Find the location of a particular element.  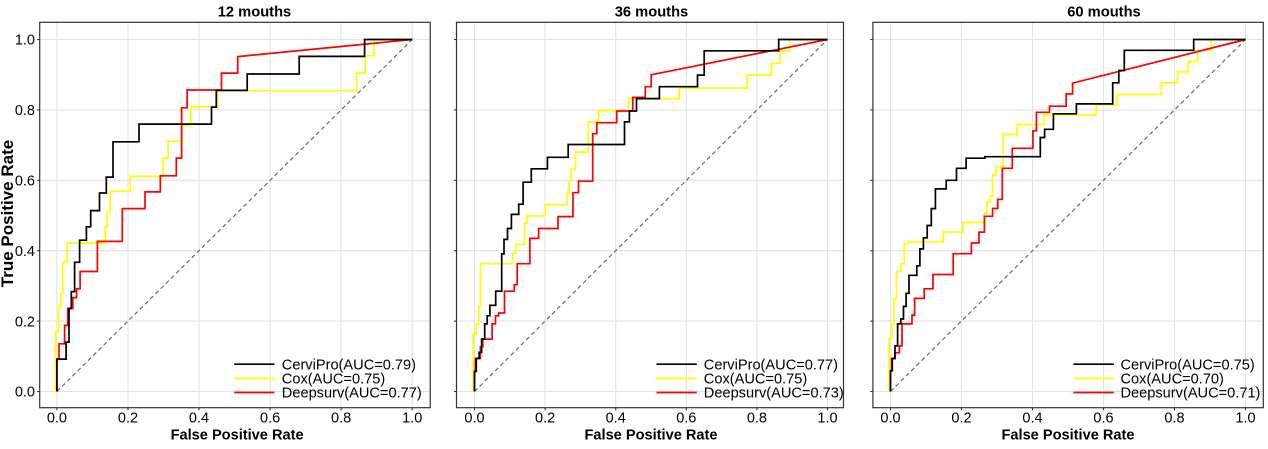

svg-text: 60 mouths is located at coordinates (1103, 12).